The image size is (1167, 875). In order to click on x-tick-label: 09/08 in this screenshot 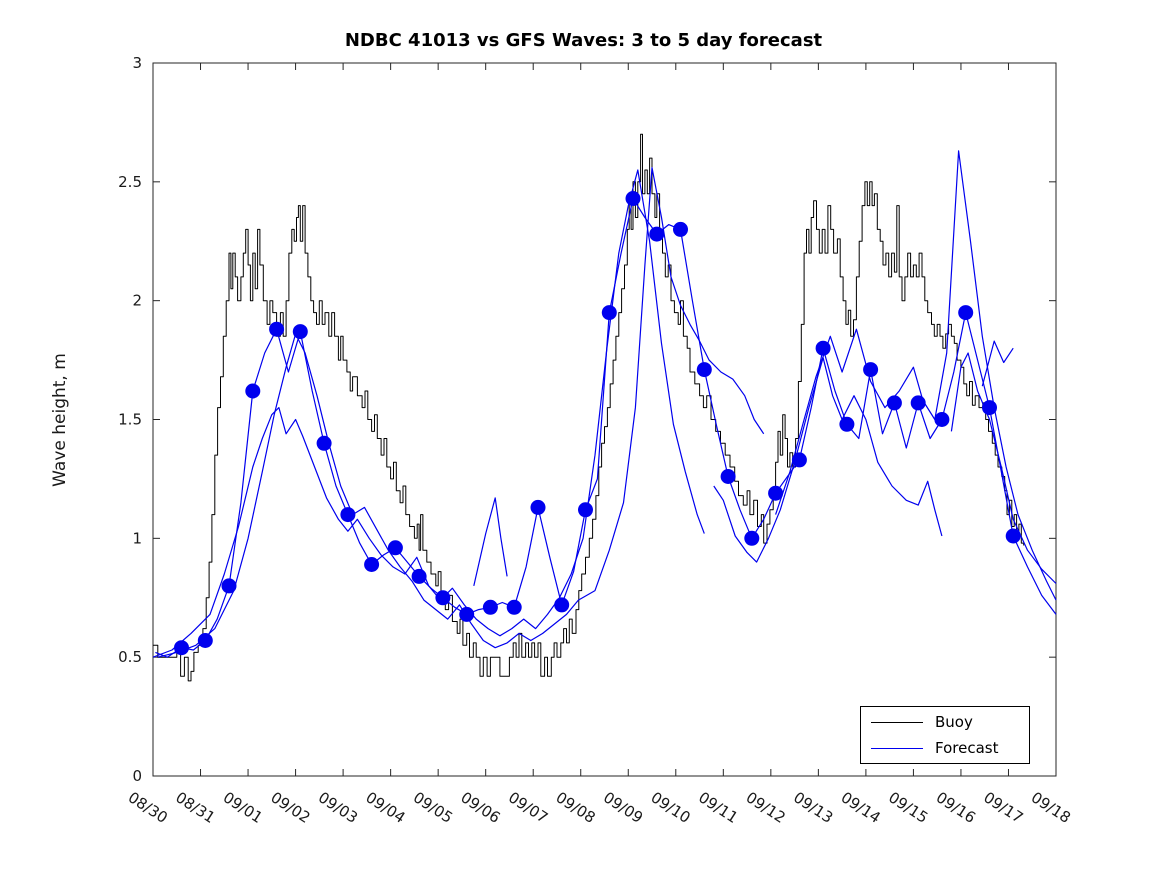, I will do `click(576, 807)`.